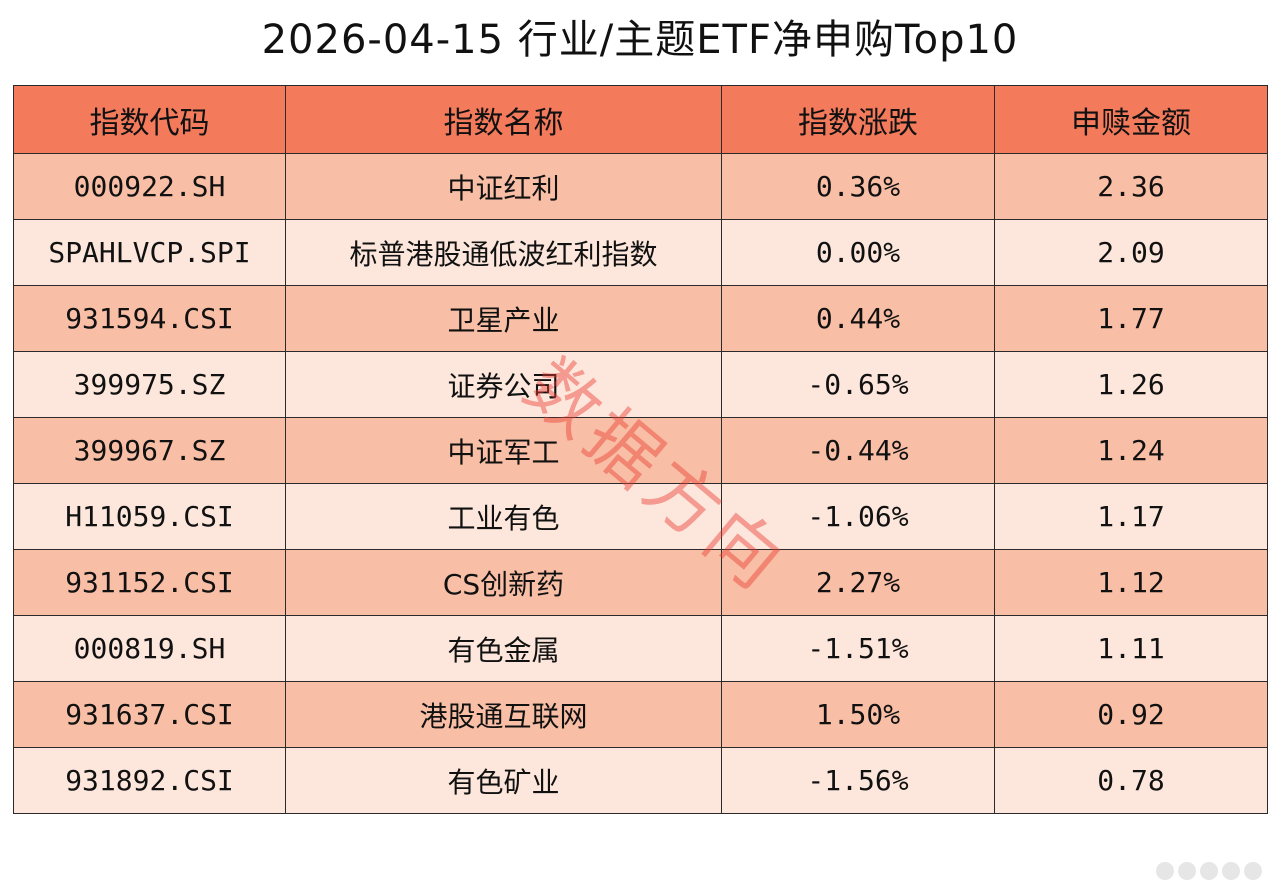 This screenshot has width=1280, height=895. What do you see at coordinates (503, 384) in the screenshot?
I see `index-name-cell: 证券公司` at bounding box center [503, 384].